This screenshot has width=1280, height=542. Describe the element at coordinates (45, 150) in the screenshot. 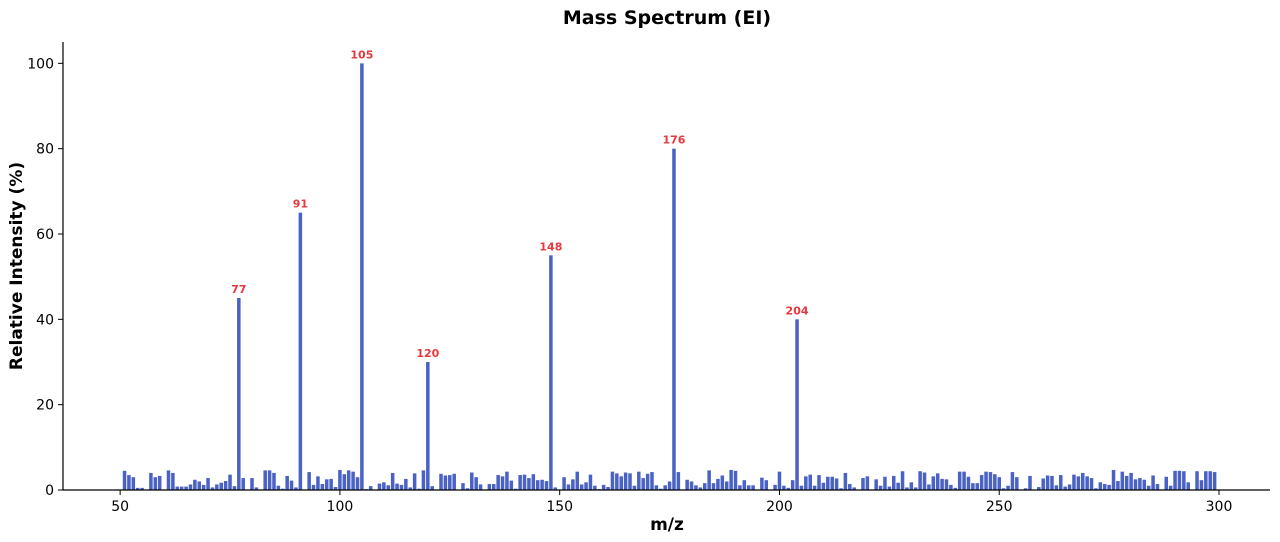

I see `y-tick-label: 80` at that location.